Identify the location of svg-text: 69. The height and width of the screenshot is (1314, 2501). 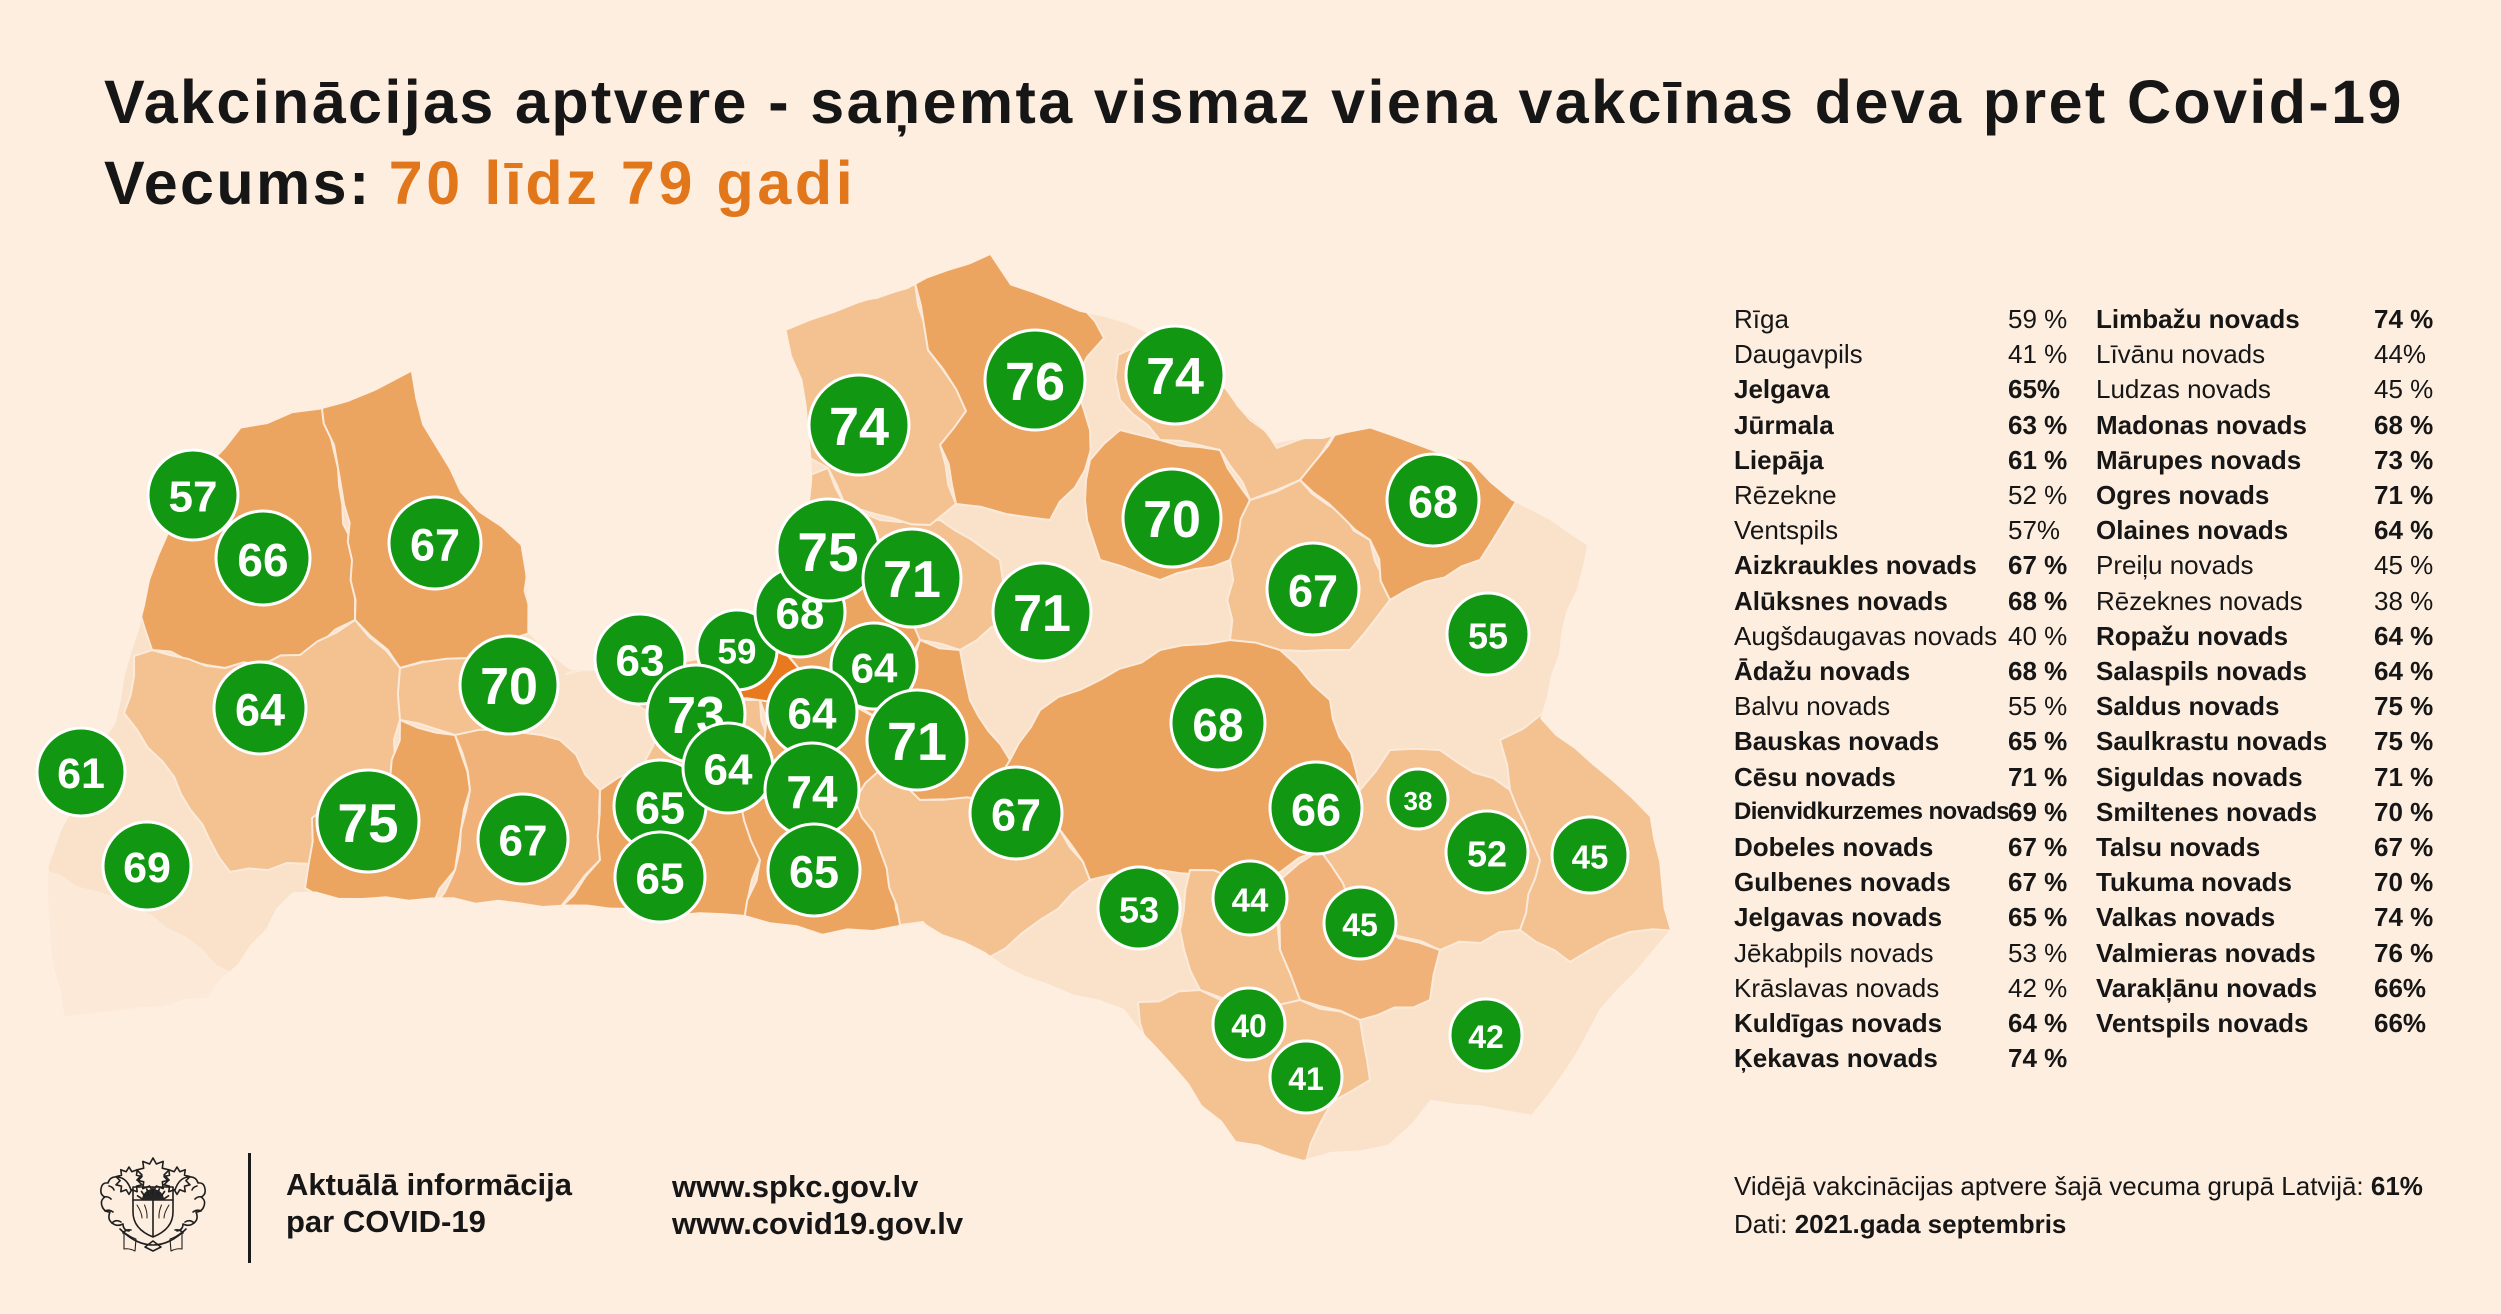
(147, 868).